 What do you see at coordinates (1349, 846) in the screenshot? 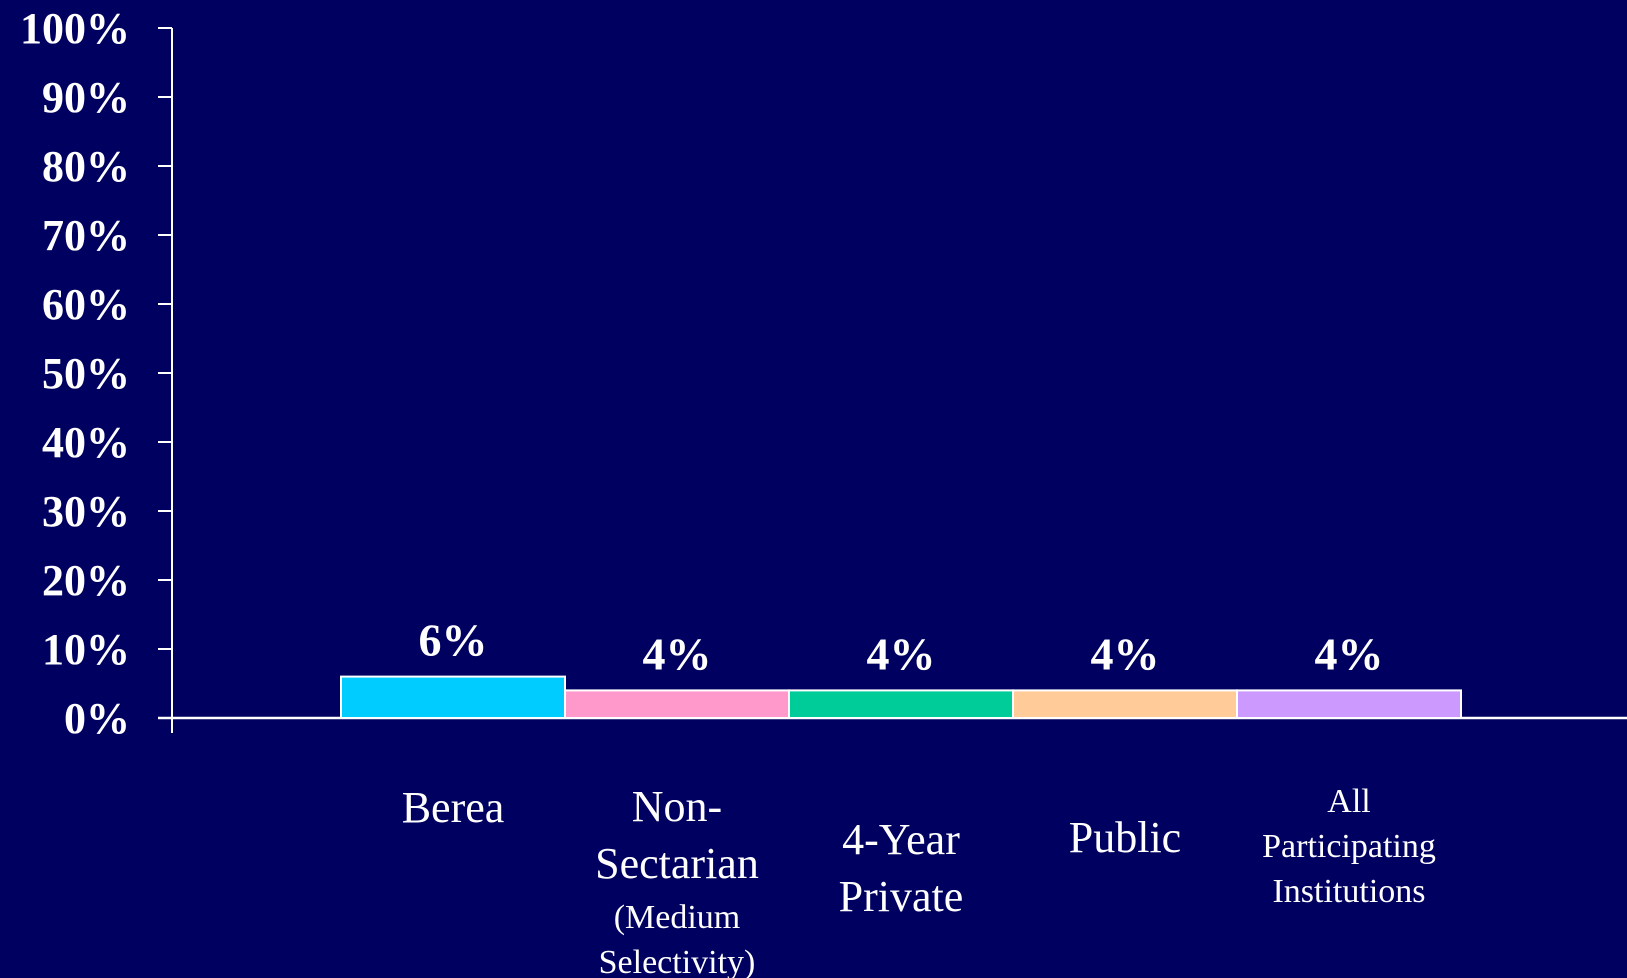
I see `category-label: Participating` at bounding box center [1349, 846].